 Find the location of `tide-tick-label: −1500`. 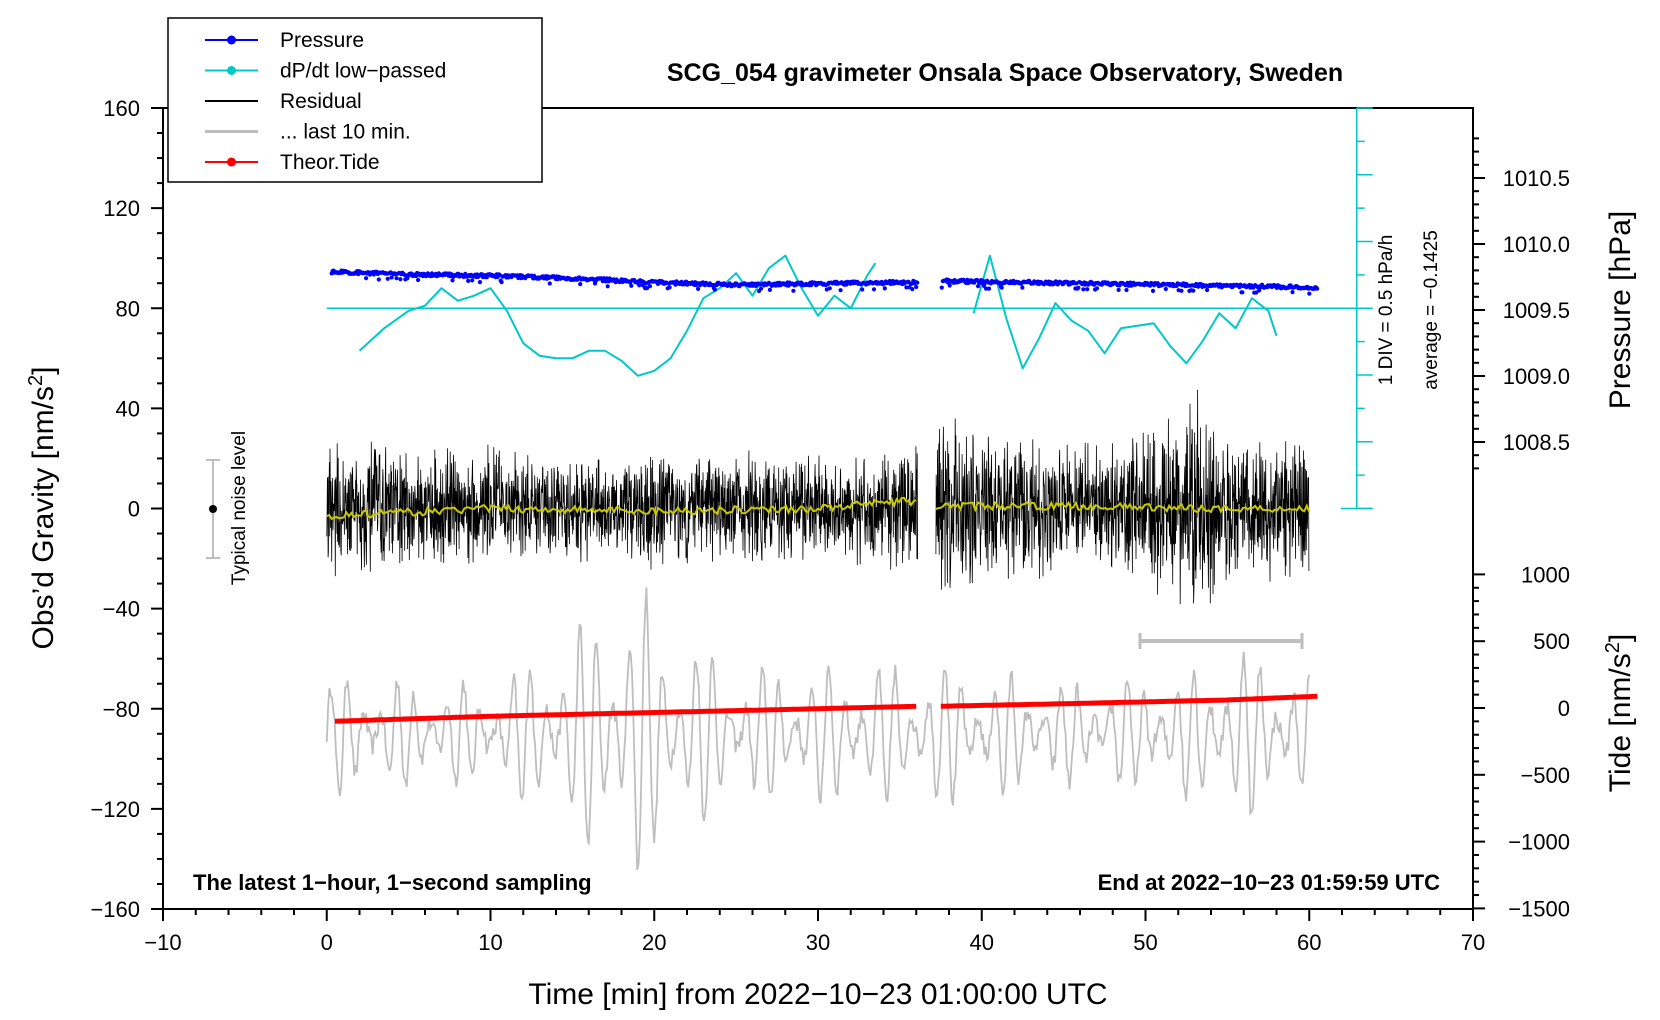

tide-tick-label: −1500 is located at coordinates (1539, 908).